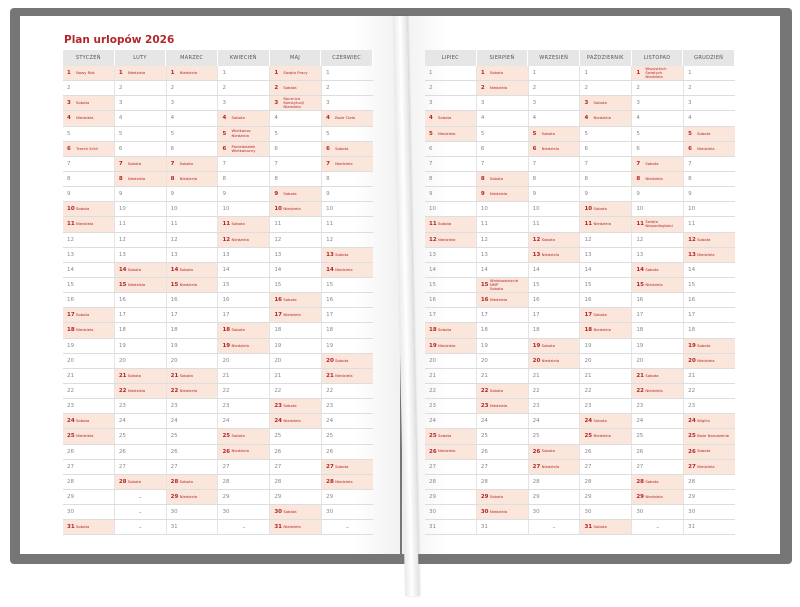 The width and height of the screenshot is (800, 607). I want to click on table-row: 6 6 6 Niedziela 6 6 6 Niedziela, so click(580, 149).